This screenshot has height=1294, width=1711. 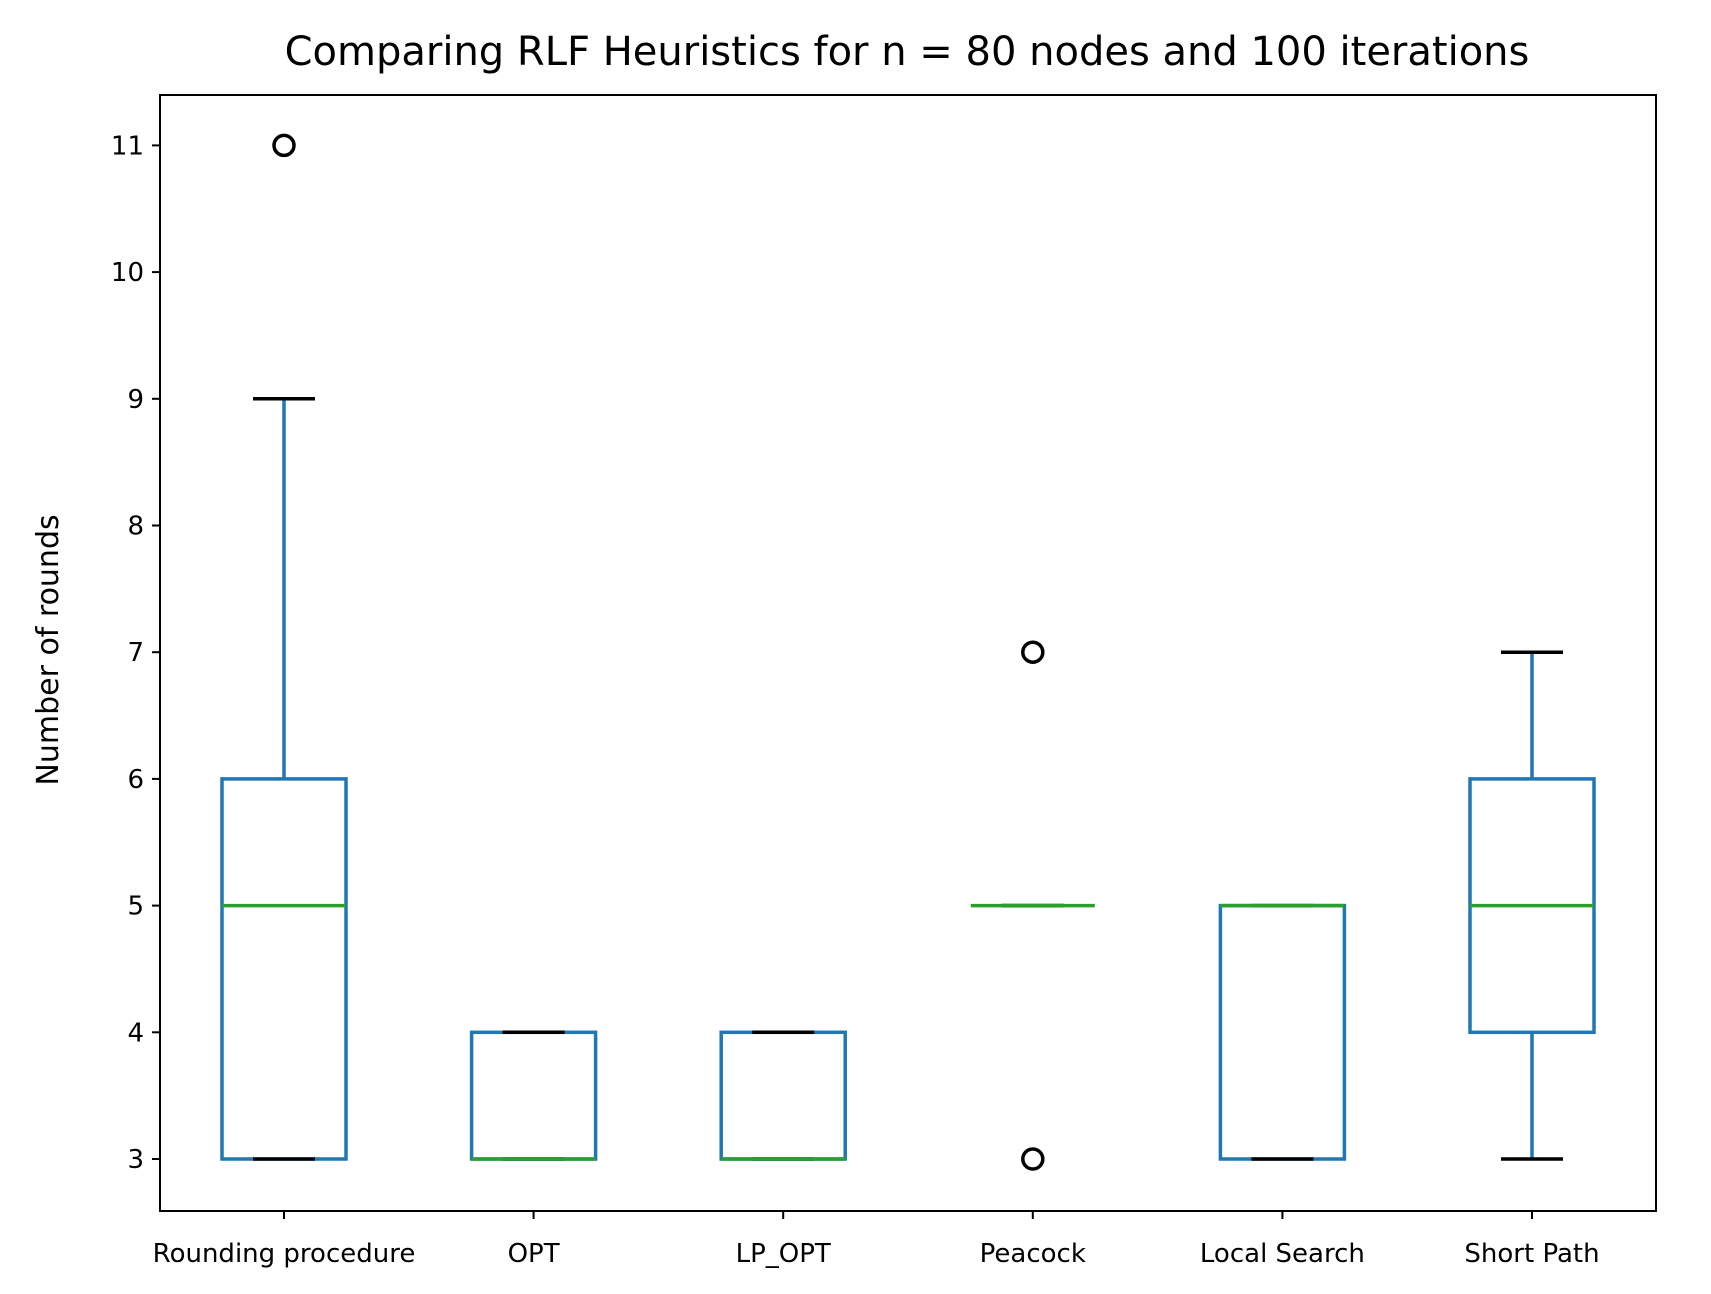 What do you see at coordinates (135, 653) in the screenshot?
I see `y-tick-label: 7` at bounding box center [135, 653].